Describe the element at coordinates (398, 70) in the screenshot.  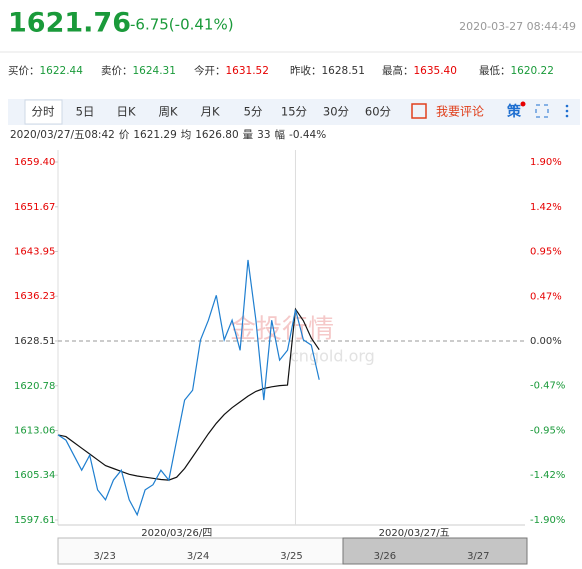
I see `stat-label: 最高：` at that location.